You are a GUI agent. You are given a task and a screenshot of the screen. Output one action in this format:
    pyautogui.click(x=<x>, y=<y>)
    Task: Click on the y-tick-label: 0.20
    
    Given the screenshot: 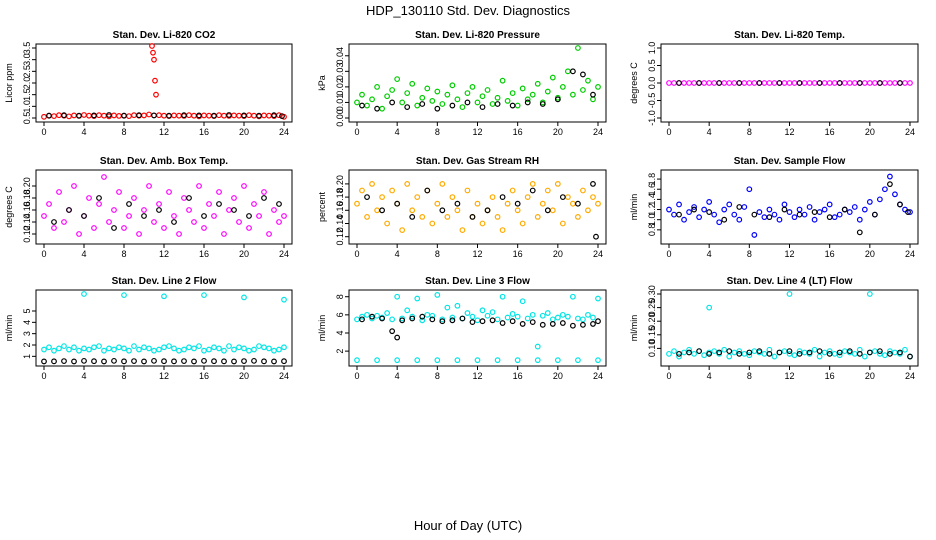 What is the action you would take?
    pyautogui.click(x=340, y=184)
    